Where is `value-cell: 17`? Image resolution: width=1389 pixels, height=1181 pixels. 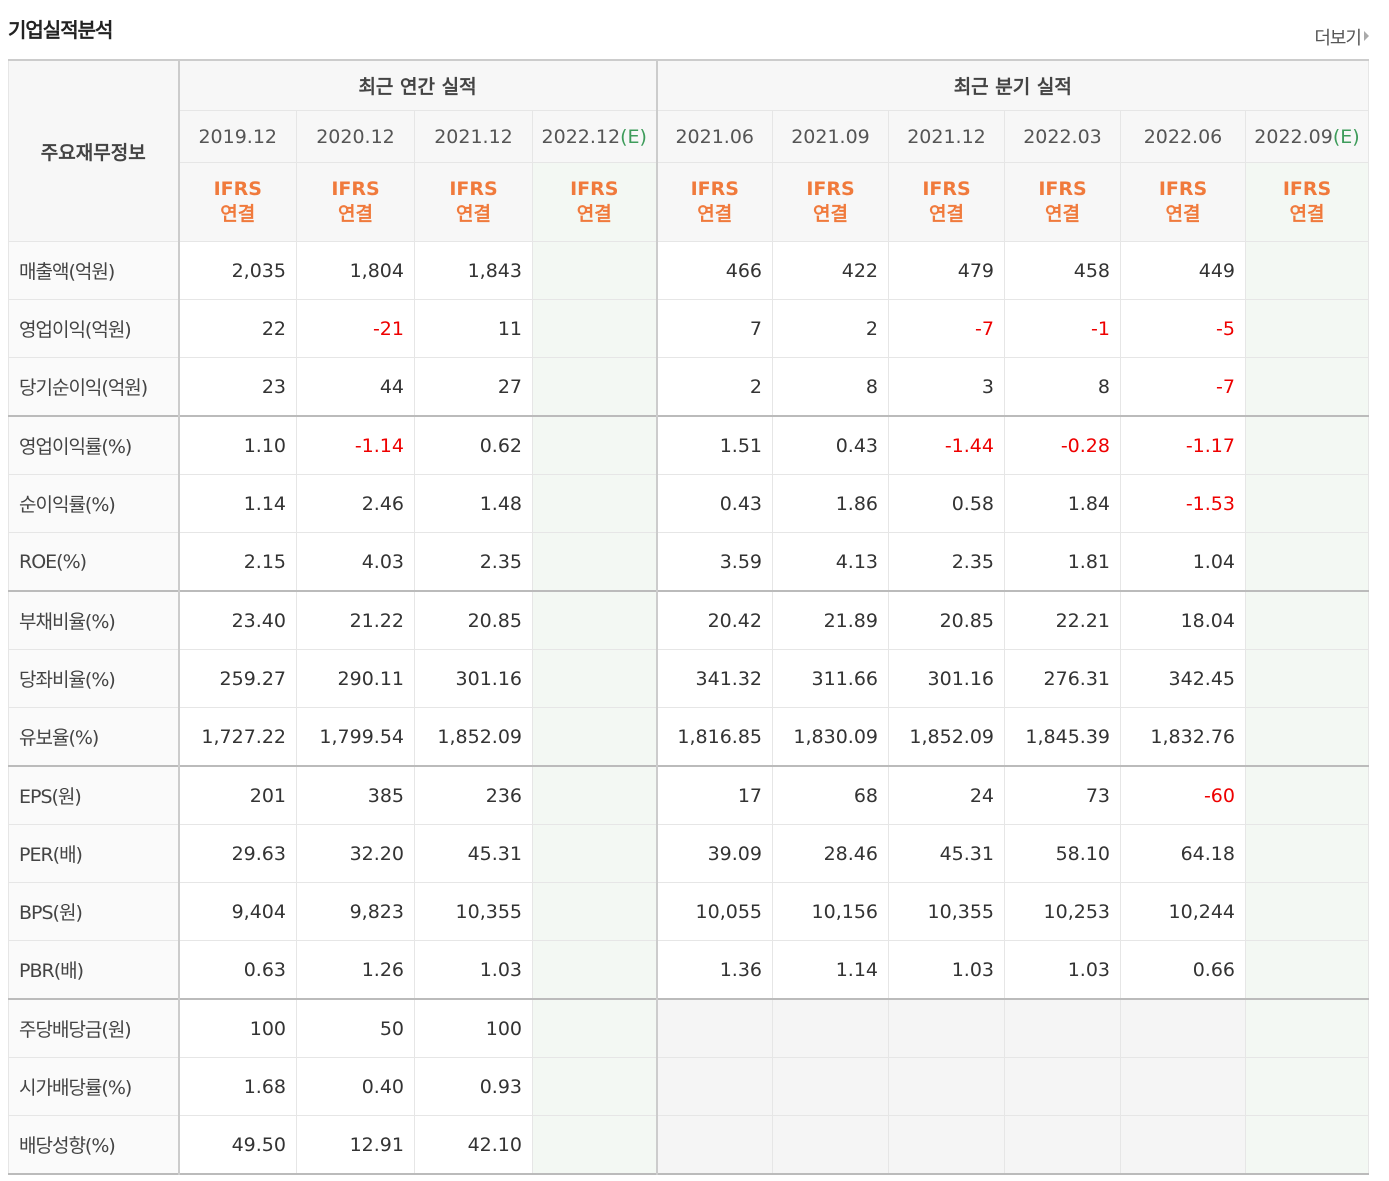
value-cell: 17 is located at coordinates (714, 795).